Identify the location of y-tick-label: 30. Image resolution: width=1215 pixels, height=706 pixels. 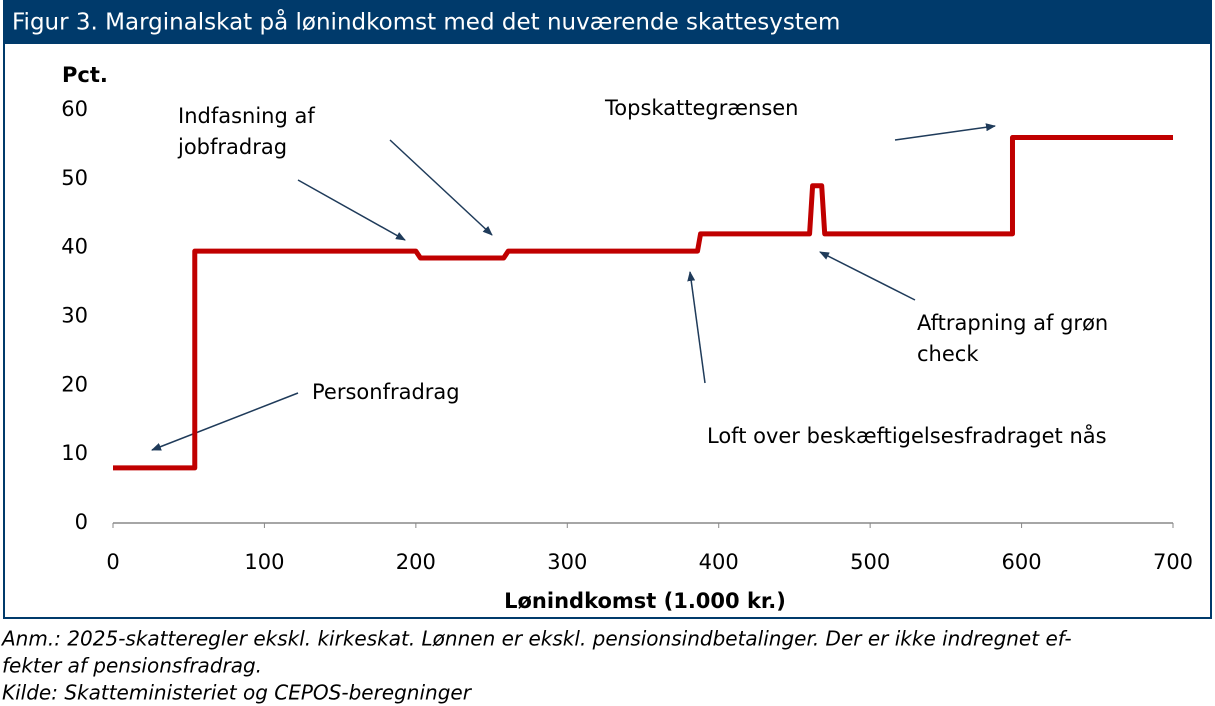
(74, 316).